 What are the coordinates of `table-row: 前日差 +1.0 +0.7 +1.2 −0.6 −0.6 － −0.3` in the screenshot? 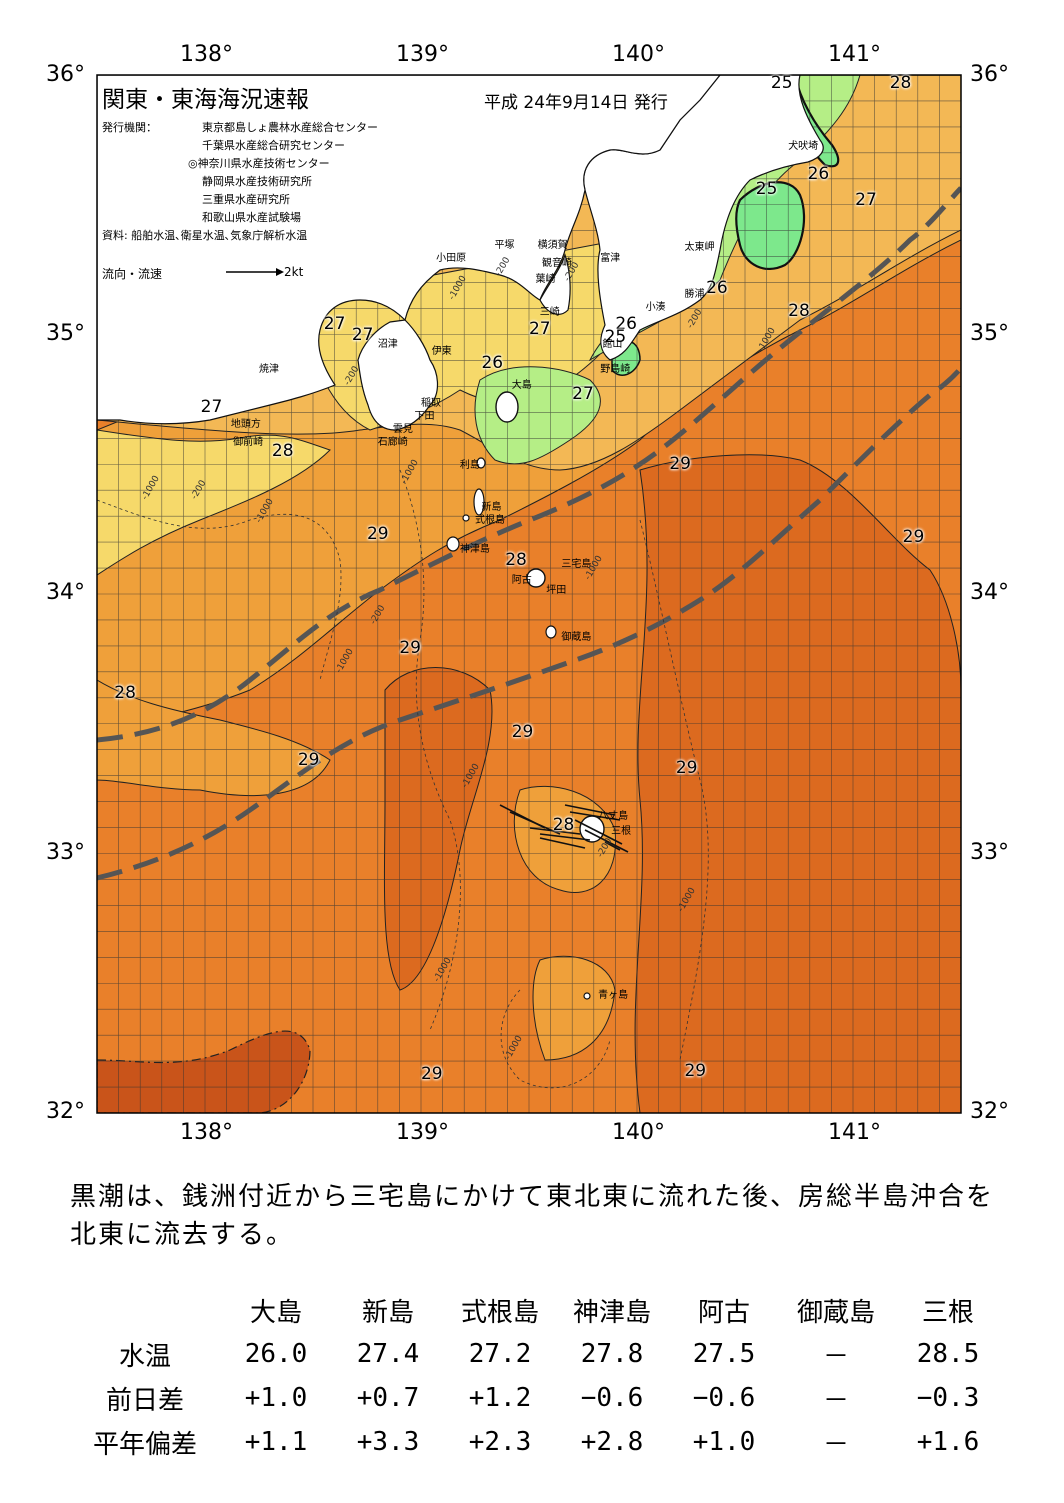 It's located at (537, 1398).